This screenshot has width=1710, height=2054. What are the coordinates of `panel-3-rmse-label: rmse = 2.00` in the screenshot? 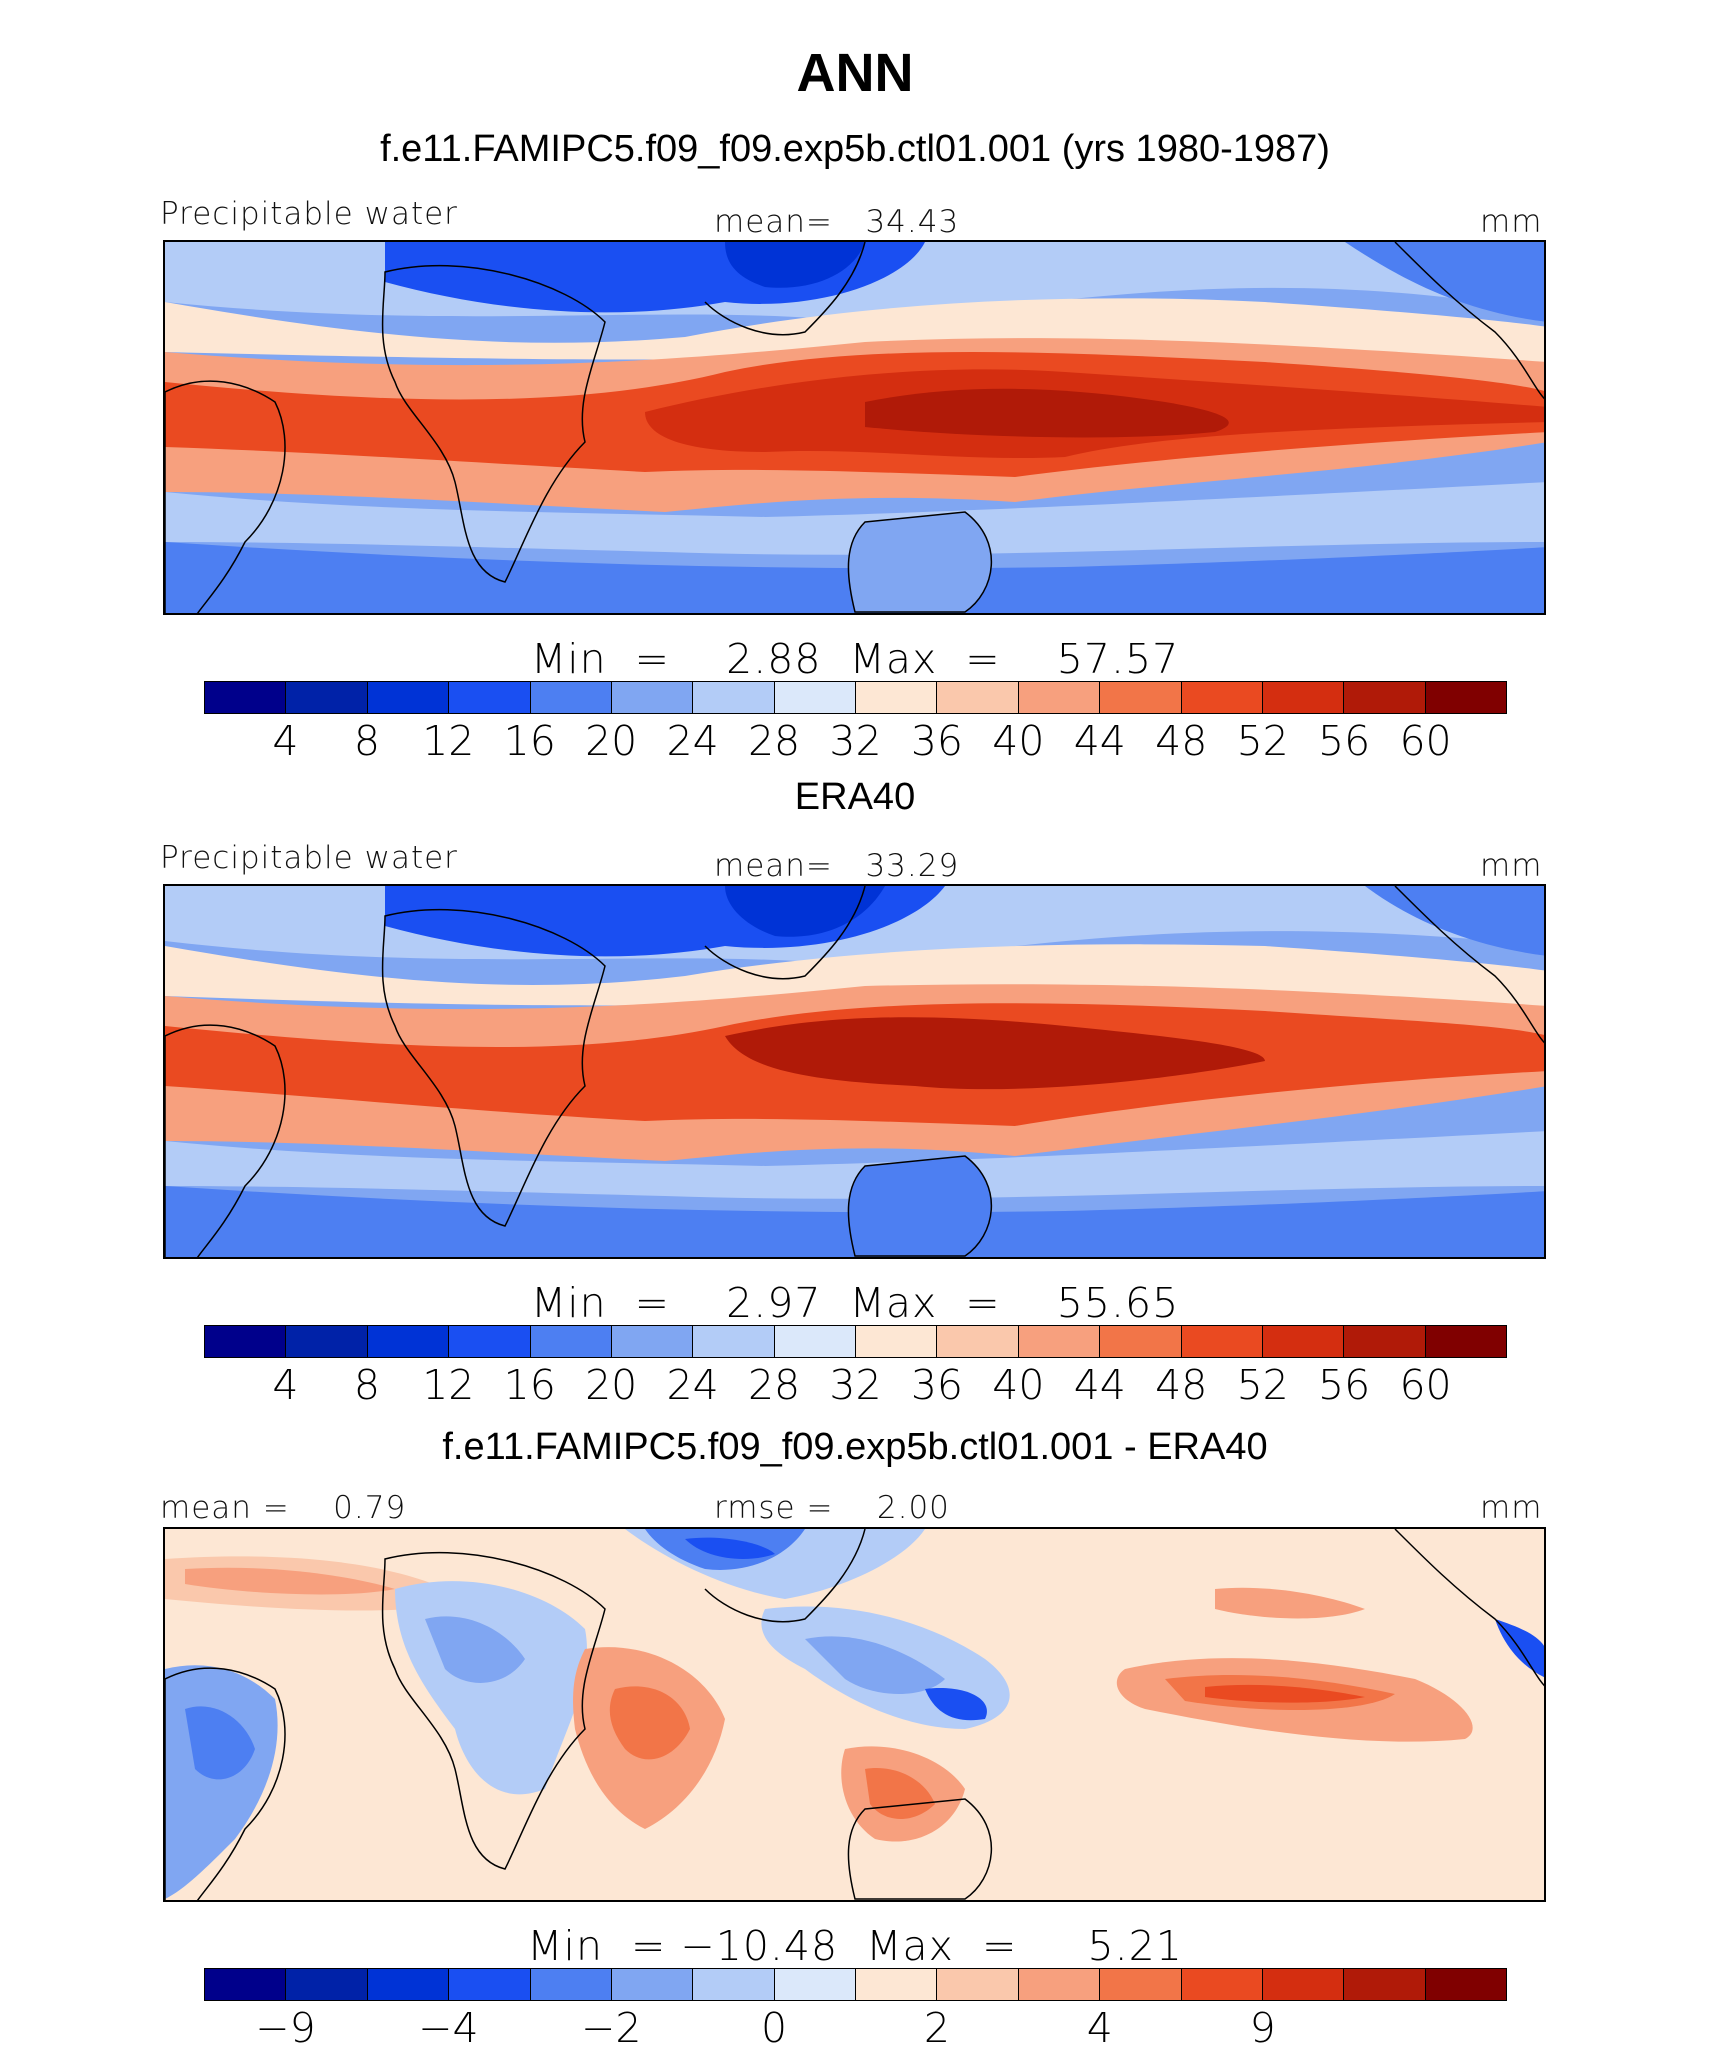 It's located at (832, 1508).